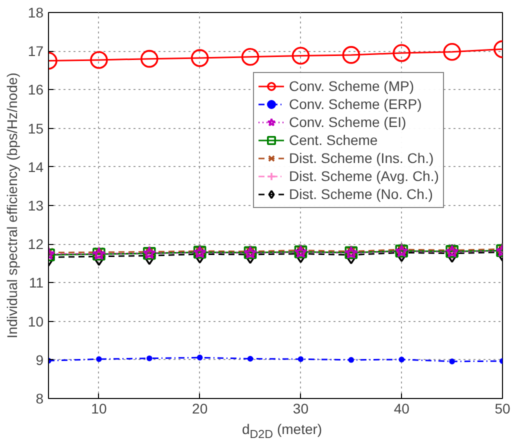 This screenshot has height=442, width=514. What do you see at coordinates (300, 408) in the screenshot?
I see `x-tick-label: 30` at bounding box center [300, 408].